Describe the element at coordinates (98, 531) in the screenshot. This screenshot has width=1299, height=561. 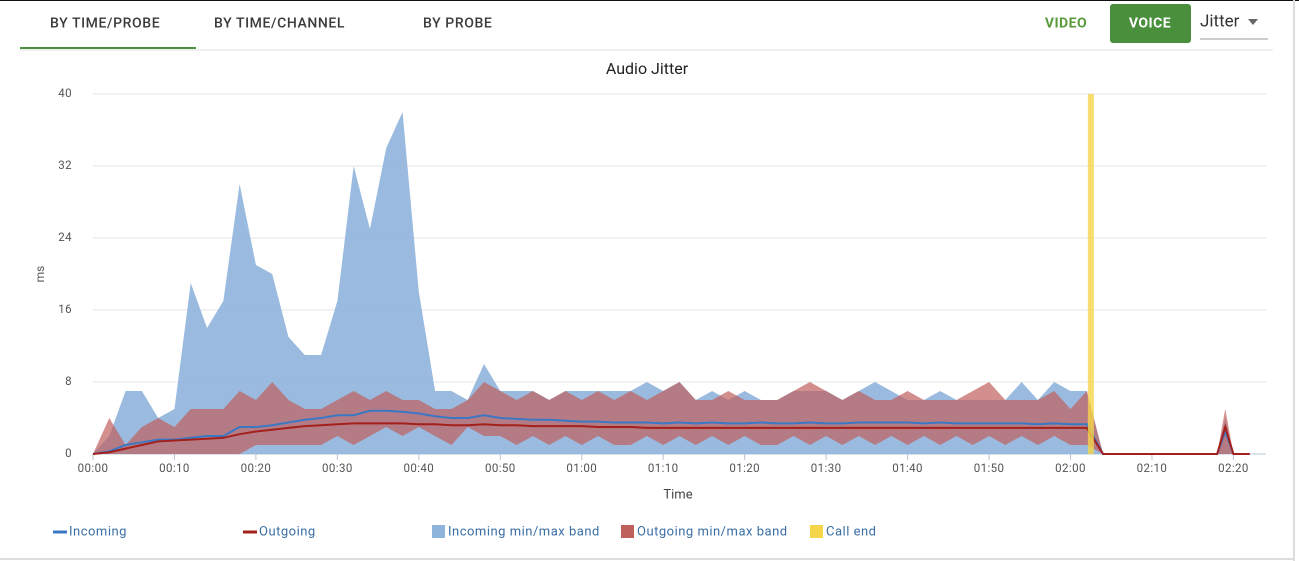
I see `legend-label: Incoming` at that location.